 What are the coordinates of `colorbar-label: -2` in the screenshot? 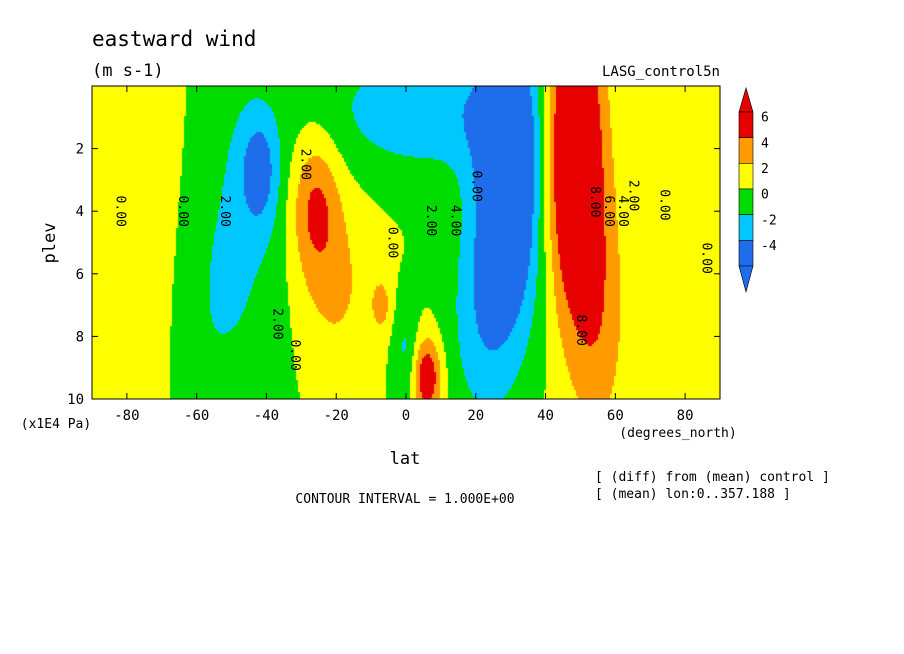 It's located at (769, 220).